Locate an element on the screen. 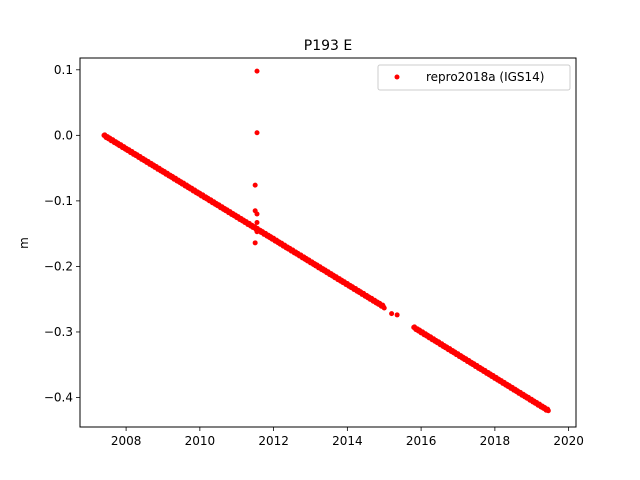 The height and width of the screenshot is (480, 640). x-tick-label: 2016 is located at coordinates (421, 441).